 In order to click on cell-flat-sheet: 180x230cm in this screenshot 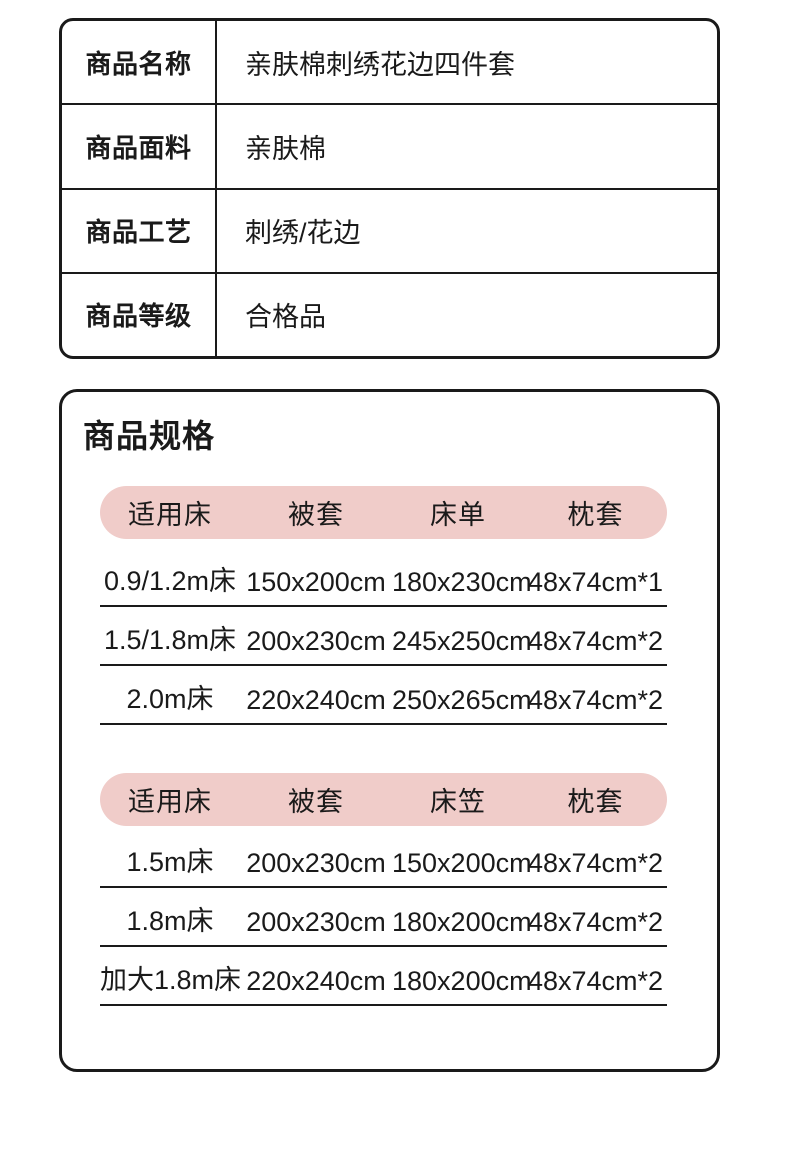, I will do `click(462, 582)`.